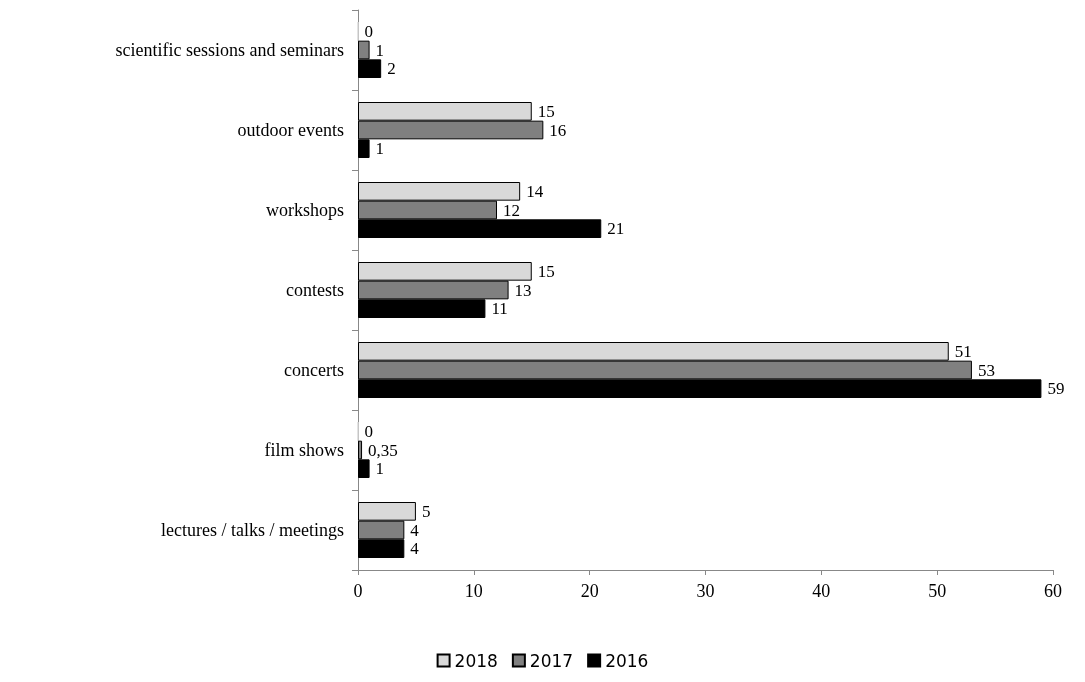 Image resolution: width=1085 pixels, height=682 pixels. I want to click on x-tick-label: 30, so click(705, 591).